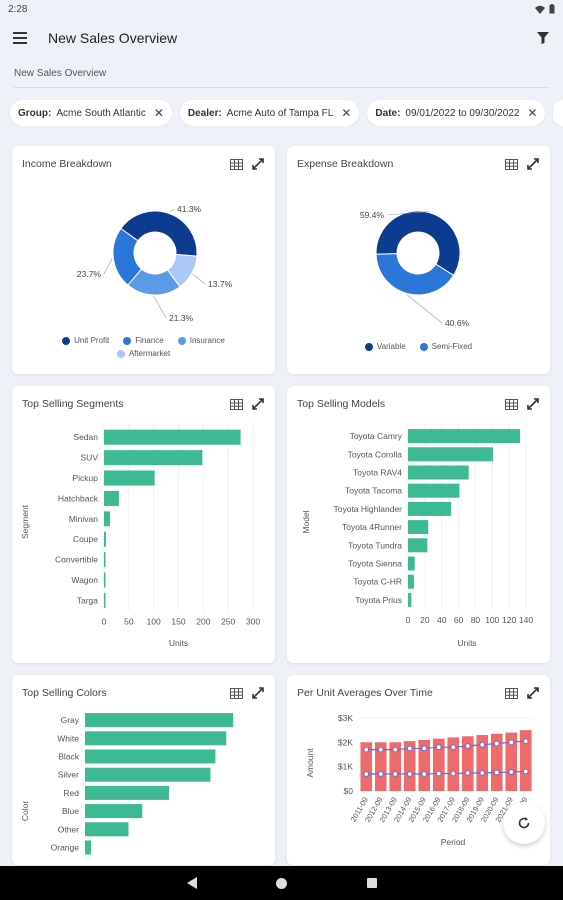 This screenshot has height=900, width=563. I want to click on tick-label: 80, so click(476, 620).